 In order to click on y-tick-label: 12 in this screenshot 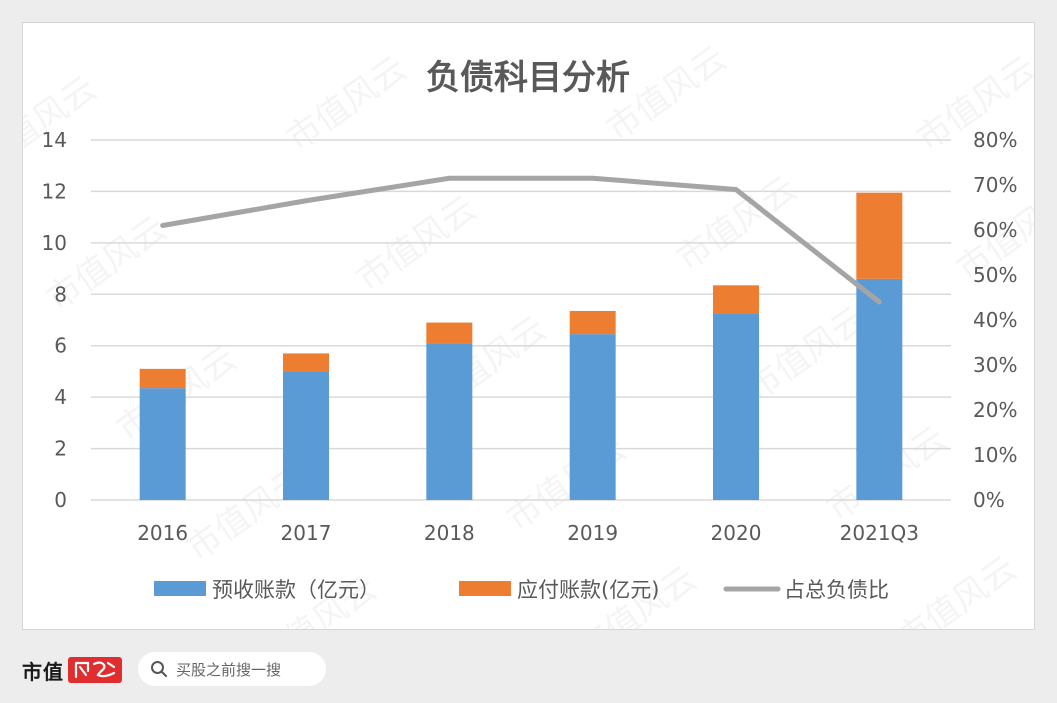, I will do `click(54, 191)`.